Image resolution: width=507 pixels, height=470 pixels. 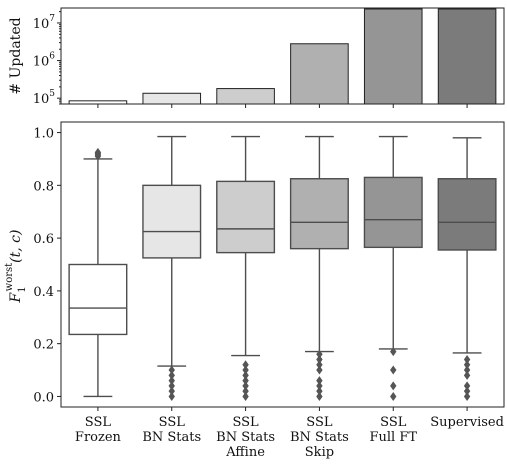 I want to click on box-y-label-sup: worst, so click(x=9, y=277).